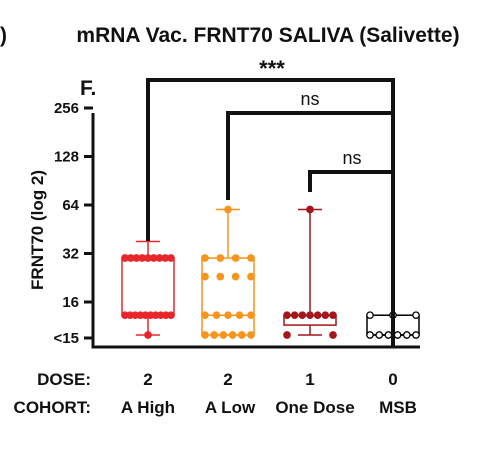 The height and width of the screenshot is (463, 490). I want to click on category-labels: DOSE: COHORT: 2 A High 2 A Low 1 One Dose 0 MSB, so click(215, 393).